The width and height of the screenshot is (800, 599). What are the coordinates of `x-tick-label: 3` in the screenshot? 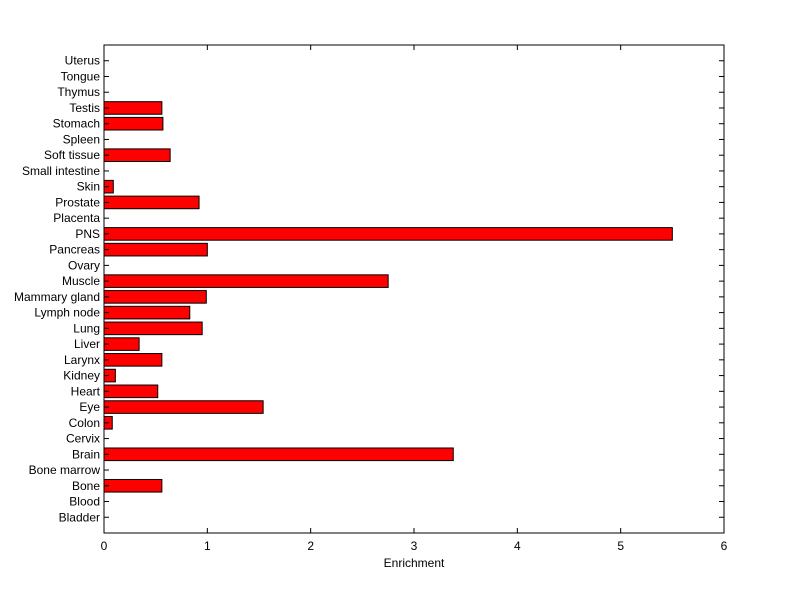 It's located at (414, 546).